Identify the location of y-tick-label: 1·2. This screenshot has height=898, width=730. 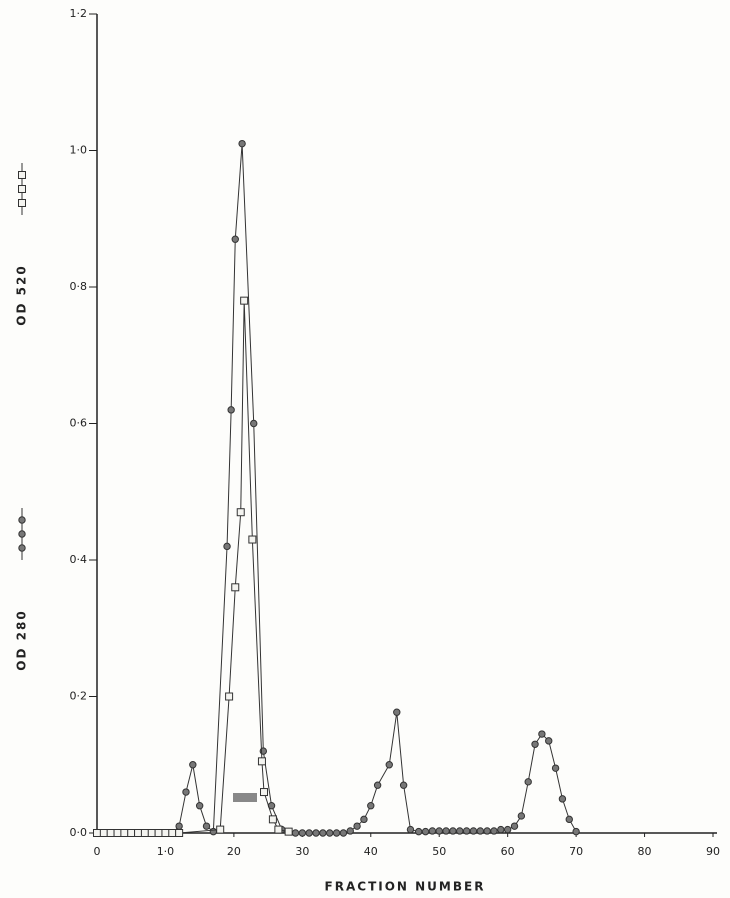
(79, 13).